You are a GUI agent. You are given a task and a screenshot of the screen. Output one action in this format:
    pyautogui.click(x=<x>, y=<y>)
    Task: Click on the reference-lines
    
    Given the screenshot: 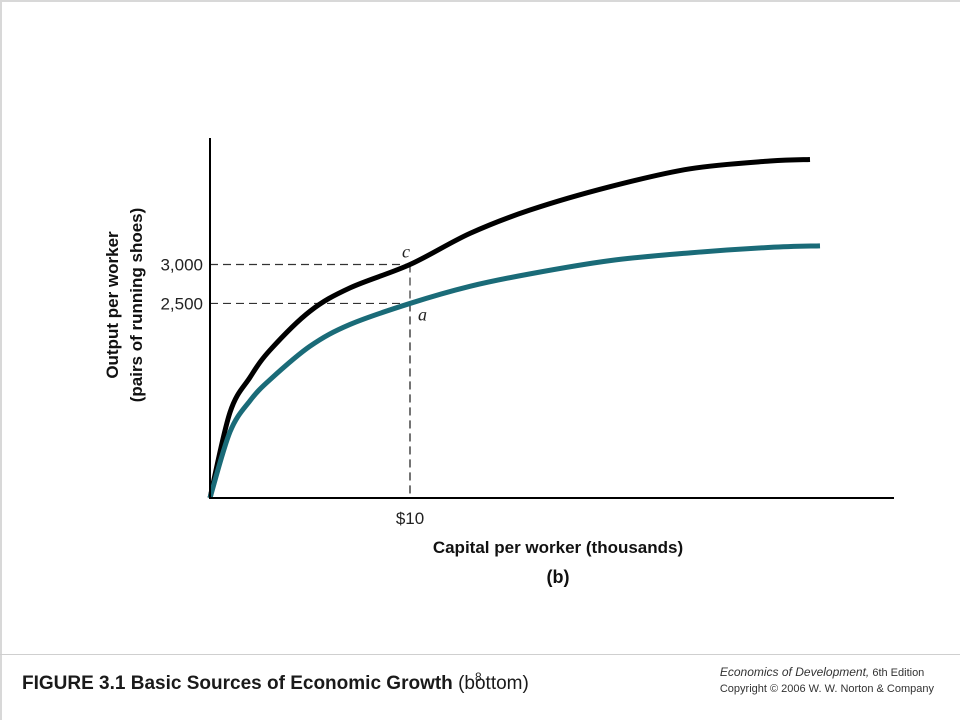 What is the action you would take?
    pyautogui.click(x=310, y=380)
    